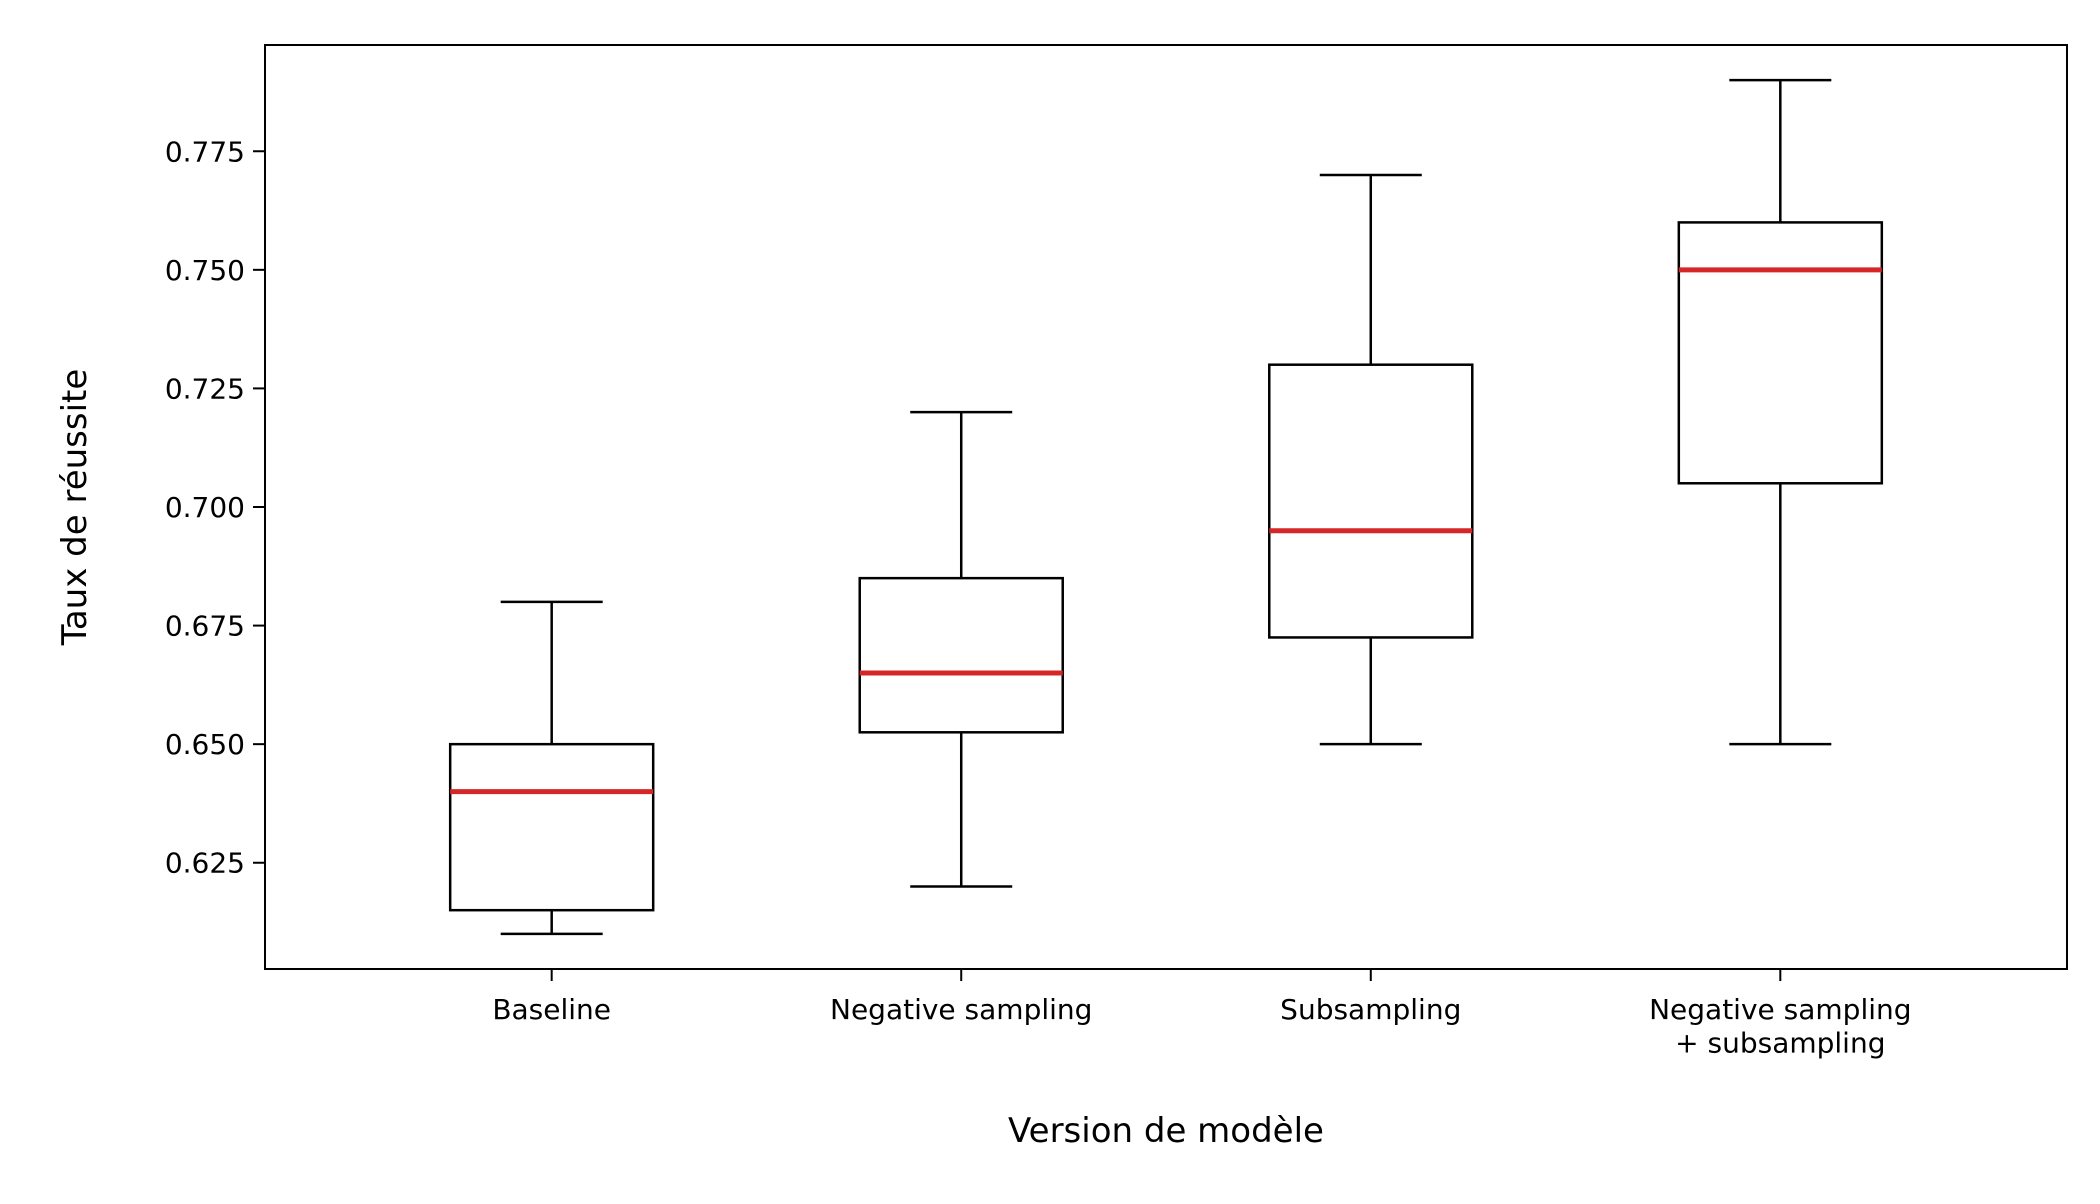 The width and height of the screenshot is (2100, 1204). Describe the element at coordinates (75, 508) in the screenshot. I see `y-axis-title: Taux de réussite` at that location.